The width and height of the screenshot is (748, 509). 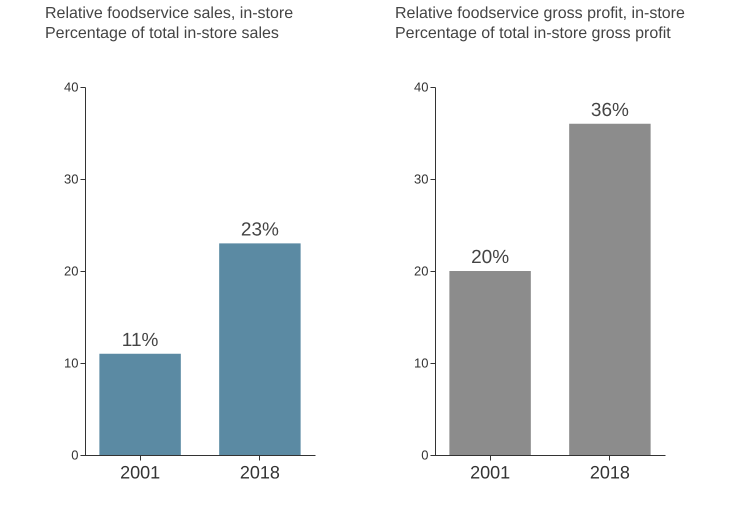 I want to click on chart-subtitle: Percentage of total in-store sales, so click(x=162, y=33).